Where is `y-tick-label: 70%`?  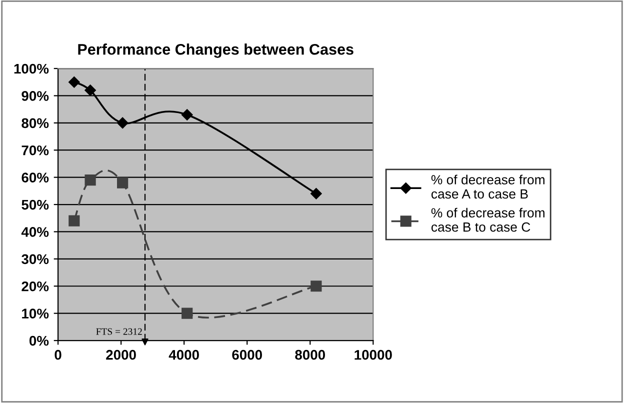 y-tick-label: 70% is located at coordinates (35, 150).